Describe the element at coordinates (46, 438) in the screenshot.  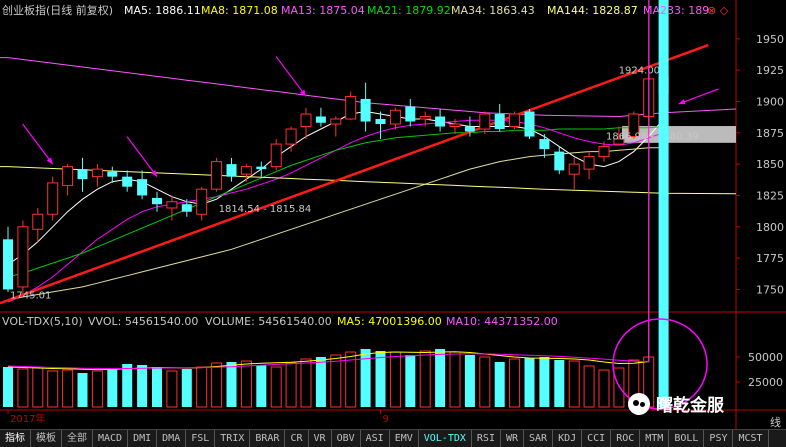
I see `tab-模板: 模板` at that location.